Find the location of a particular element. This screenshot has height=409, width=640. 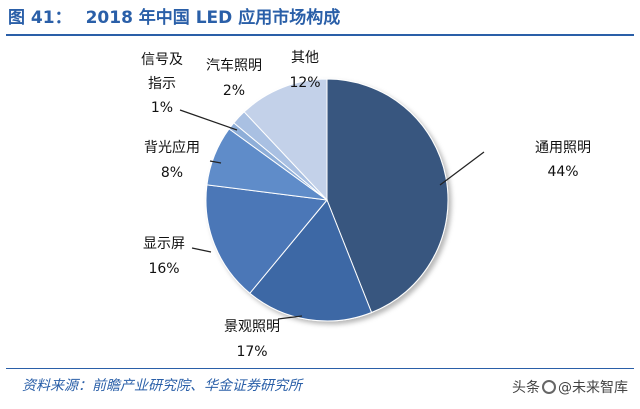

figure-label: 图 41： is located at coordinates (40, 18).